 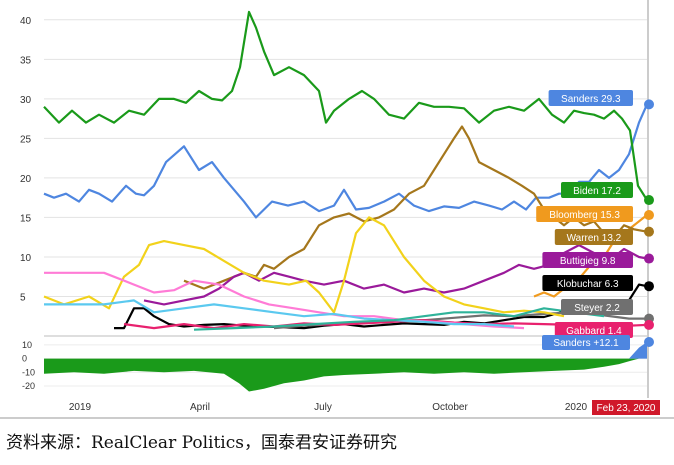 I want to click on y-tick-label: 40, so click(x=26, y=21).